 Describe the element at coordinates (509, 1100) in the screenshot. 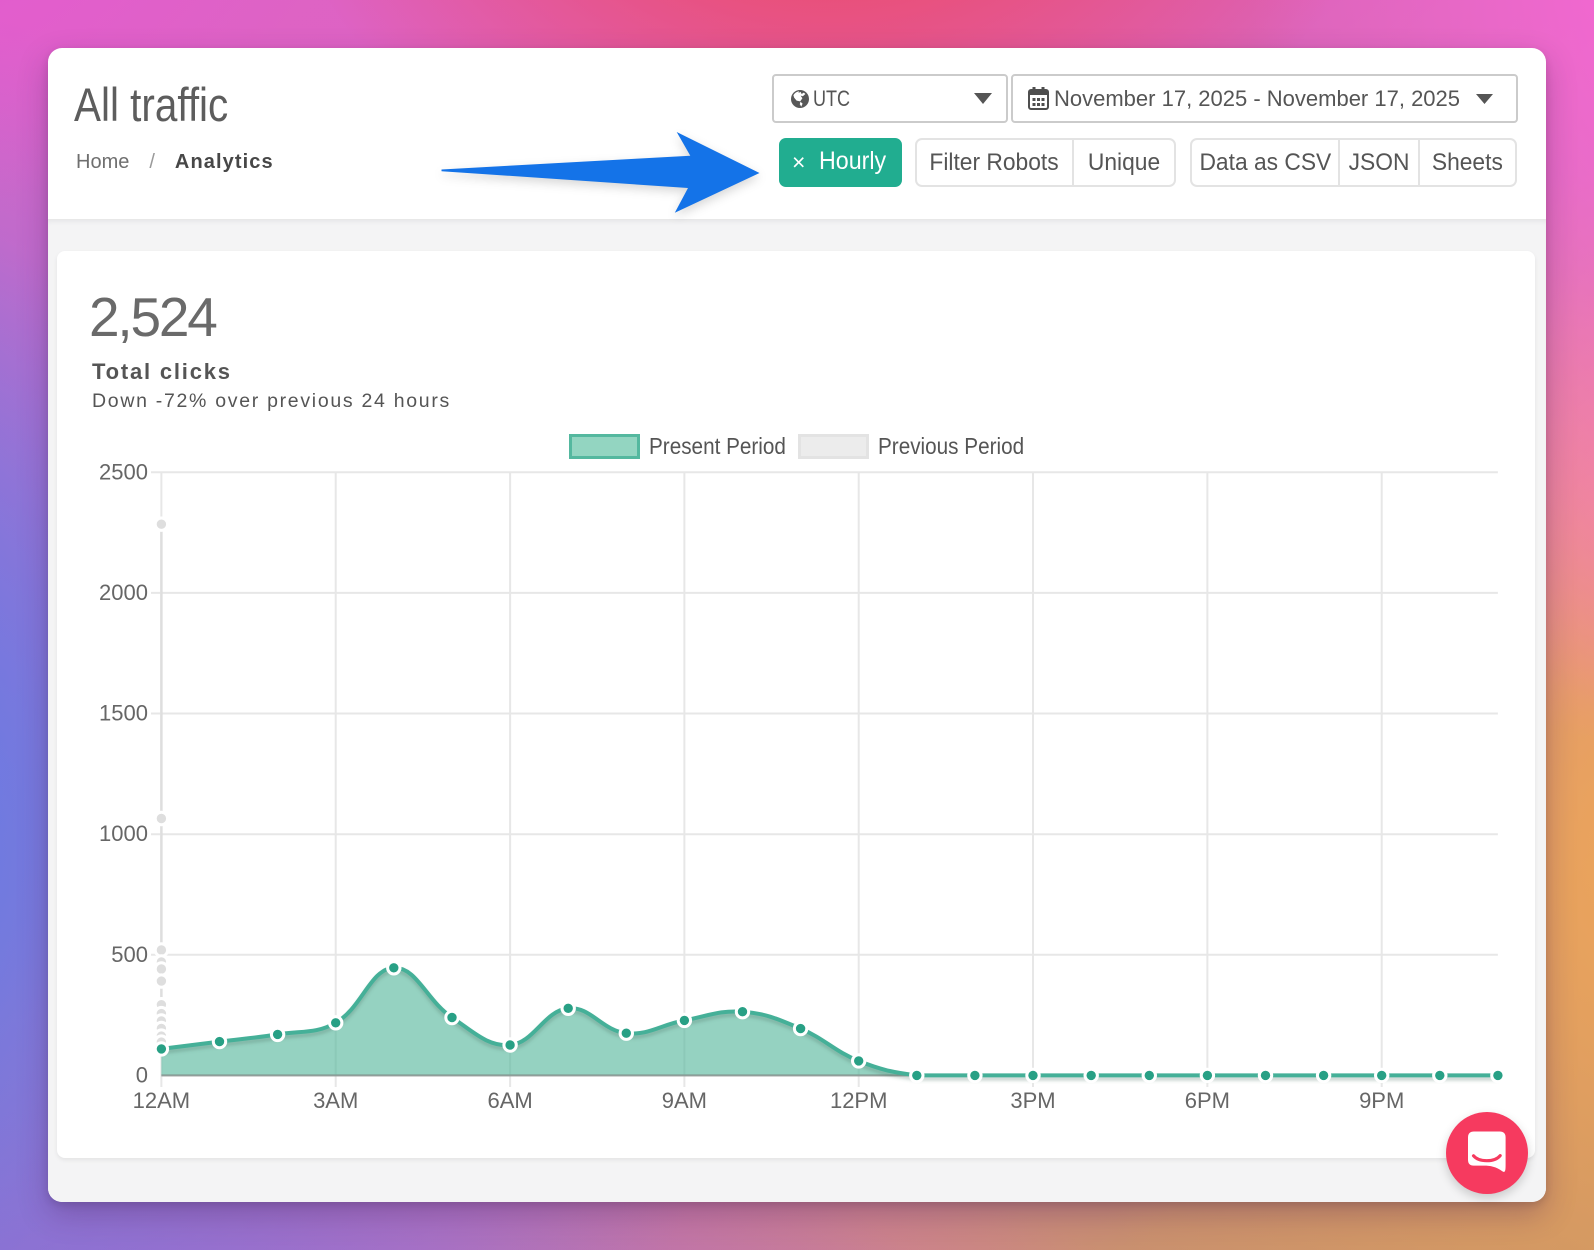

I see `svg-text: 6AM` at that location.